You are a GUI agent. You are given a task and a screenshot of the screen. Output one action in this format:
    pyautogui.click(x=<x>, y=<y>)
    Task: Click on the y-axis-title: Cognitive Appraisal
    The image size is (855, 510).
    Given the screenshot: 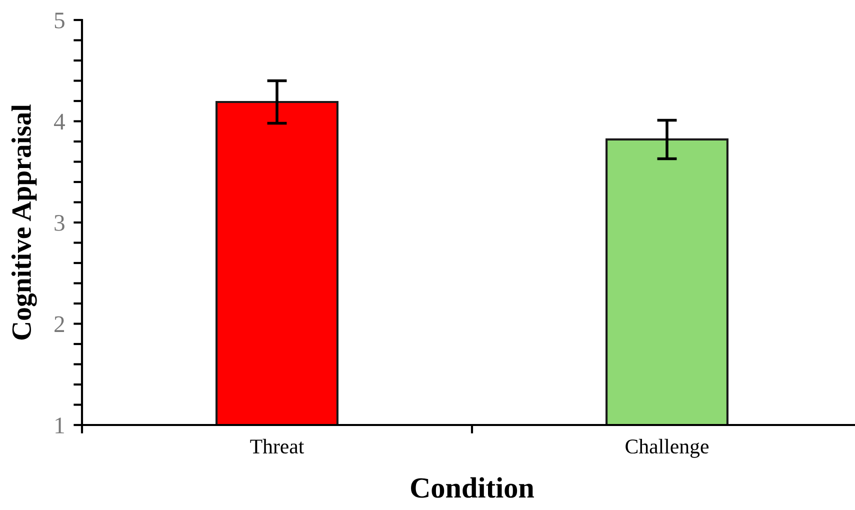 What is the action you would take?
    pyautogui.click(x=24, y=222)
    